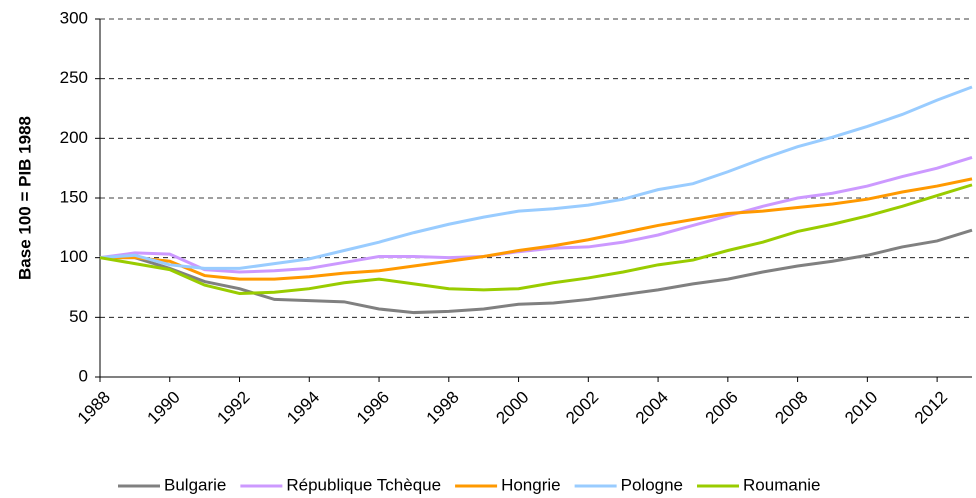 Image resolution: width=976 pixels, height=498 pixels. Describe the element at coordinates (74, 196) in the screenshot. I see `y-tick-label: 150` at that location.